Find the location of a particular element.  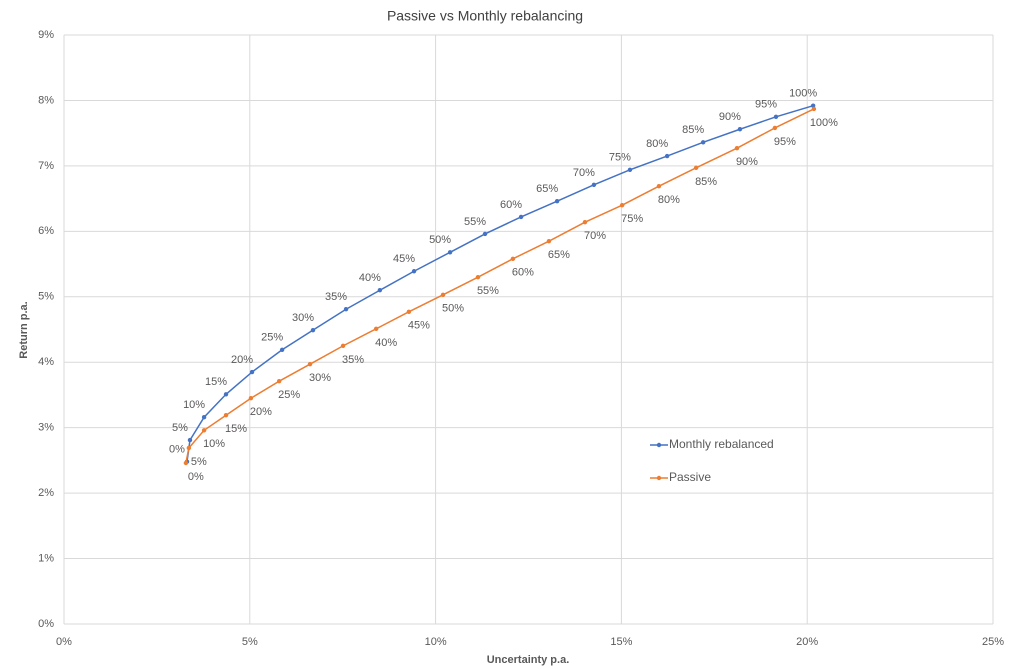

data-label: 85% is located at coordinates (706, 182).